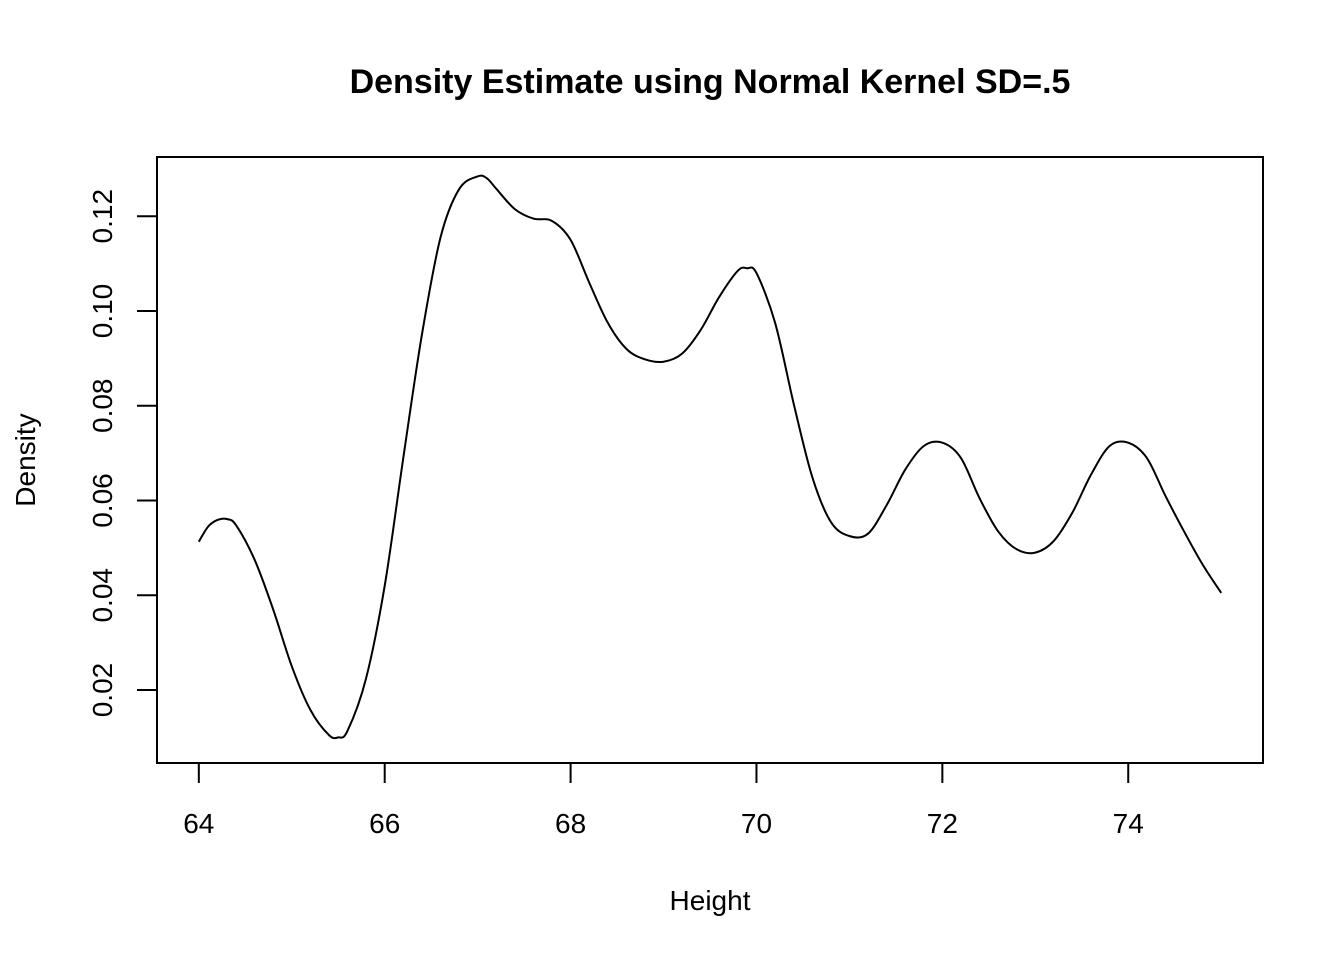 This screenshot has width=1344, height=960. What do you see at coordinates (756, 823) in the screenshot?
I see `x-tick-label: 70` at bounding box center [756, 823].